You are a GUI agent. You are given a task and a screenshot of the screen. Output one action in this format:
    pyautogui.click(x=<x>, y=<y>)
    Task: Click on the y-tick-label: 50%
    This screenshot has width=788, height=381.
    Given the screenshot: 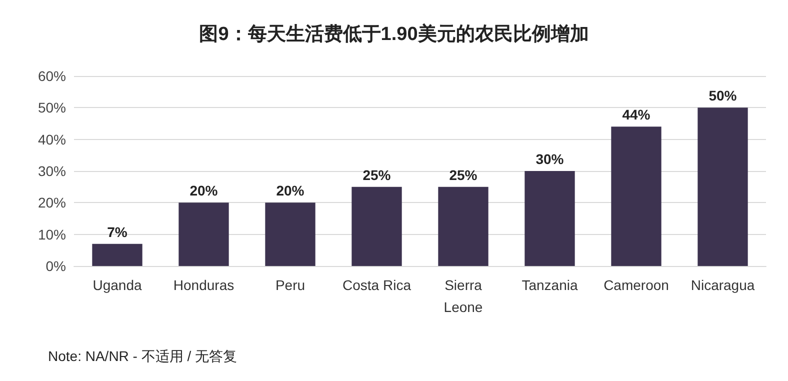 What is the action you would take?
    pyautogui.click(x=52, y=108)
    